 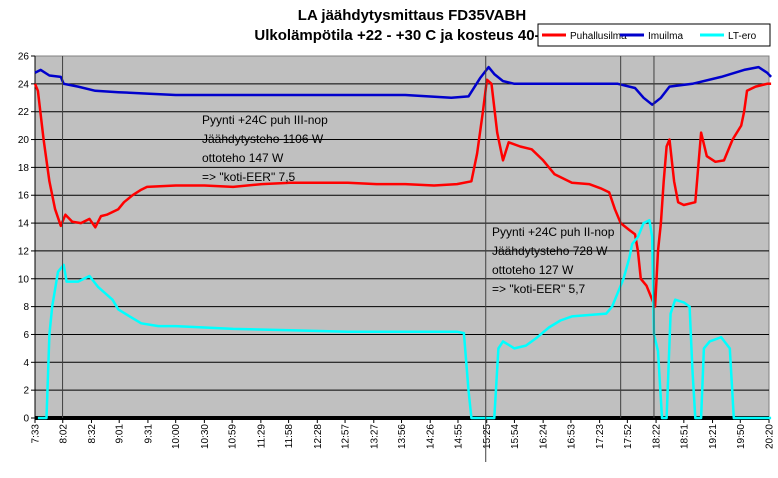 What do you see at coordinates (402, 436) in the screenshot?
I see `x-tick-label-13: 13:56` at bounding box center [402, 436].